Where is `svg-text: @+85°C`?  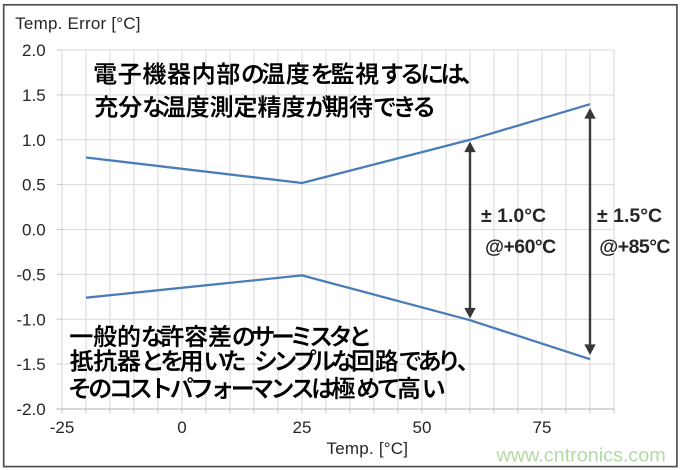
svg-text: @+85°C is located at coordinates (634, 247).